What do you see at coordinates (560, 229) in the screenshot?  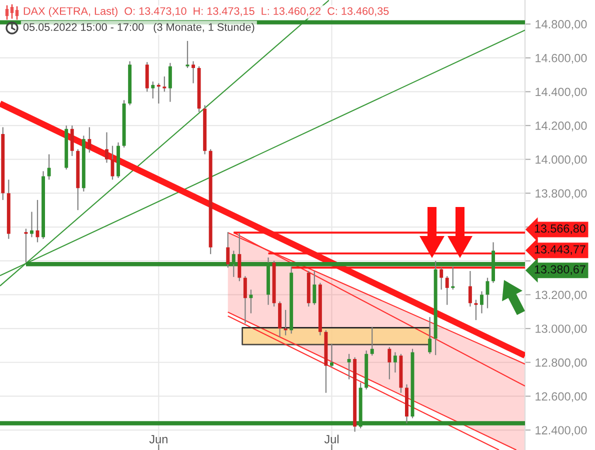 I see `series-label: 13.566,80` at bounding box center [560, 229].